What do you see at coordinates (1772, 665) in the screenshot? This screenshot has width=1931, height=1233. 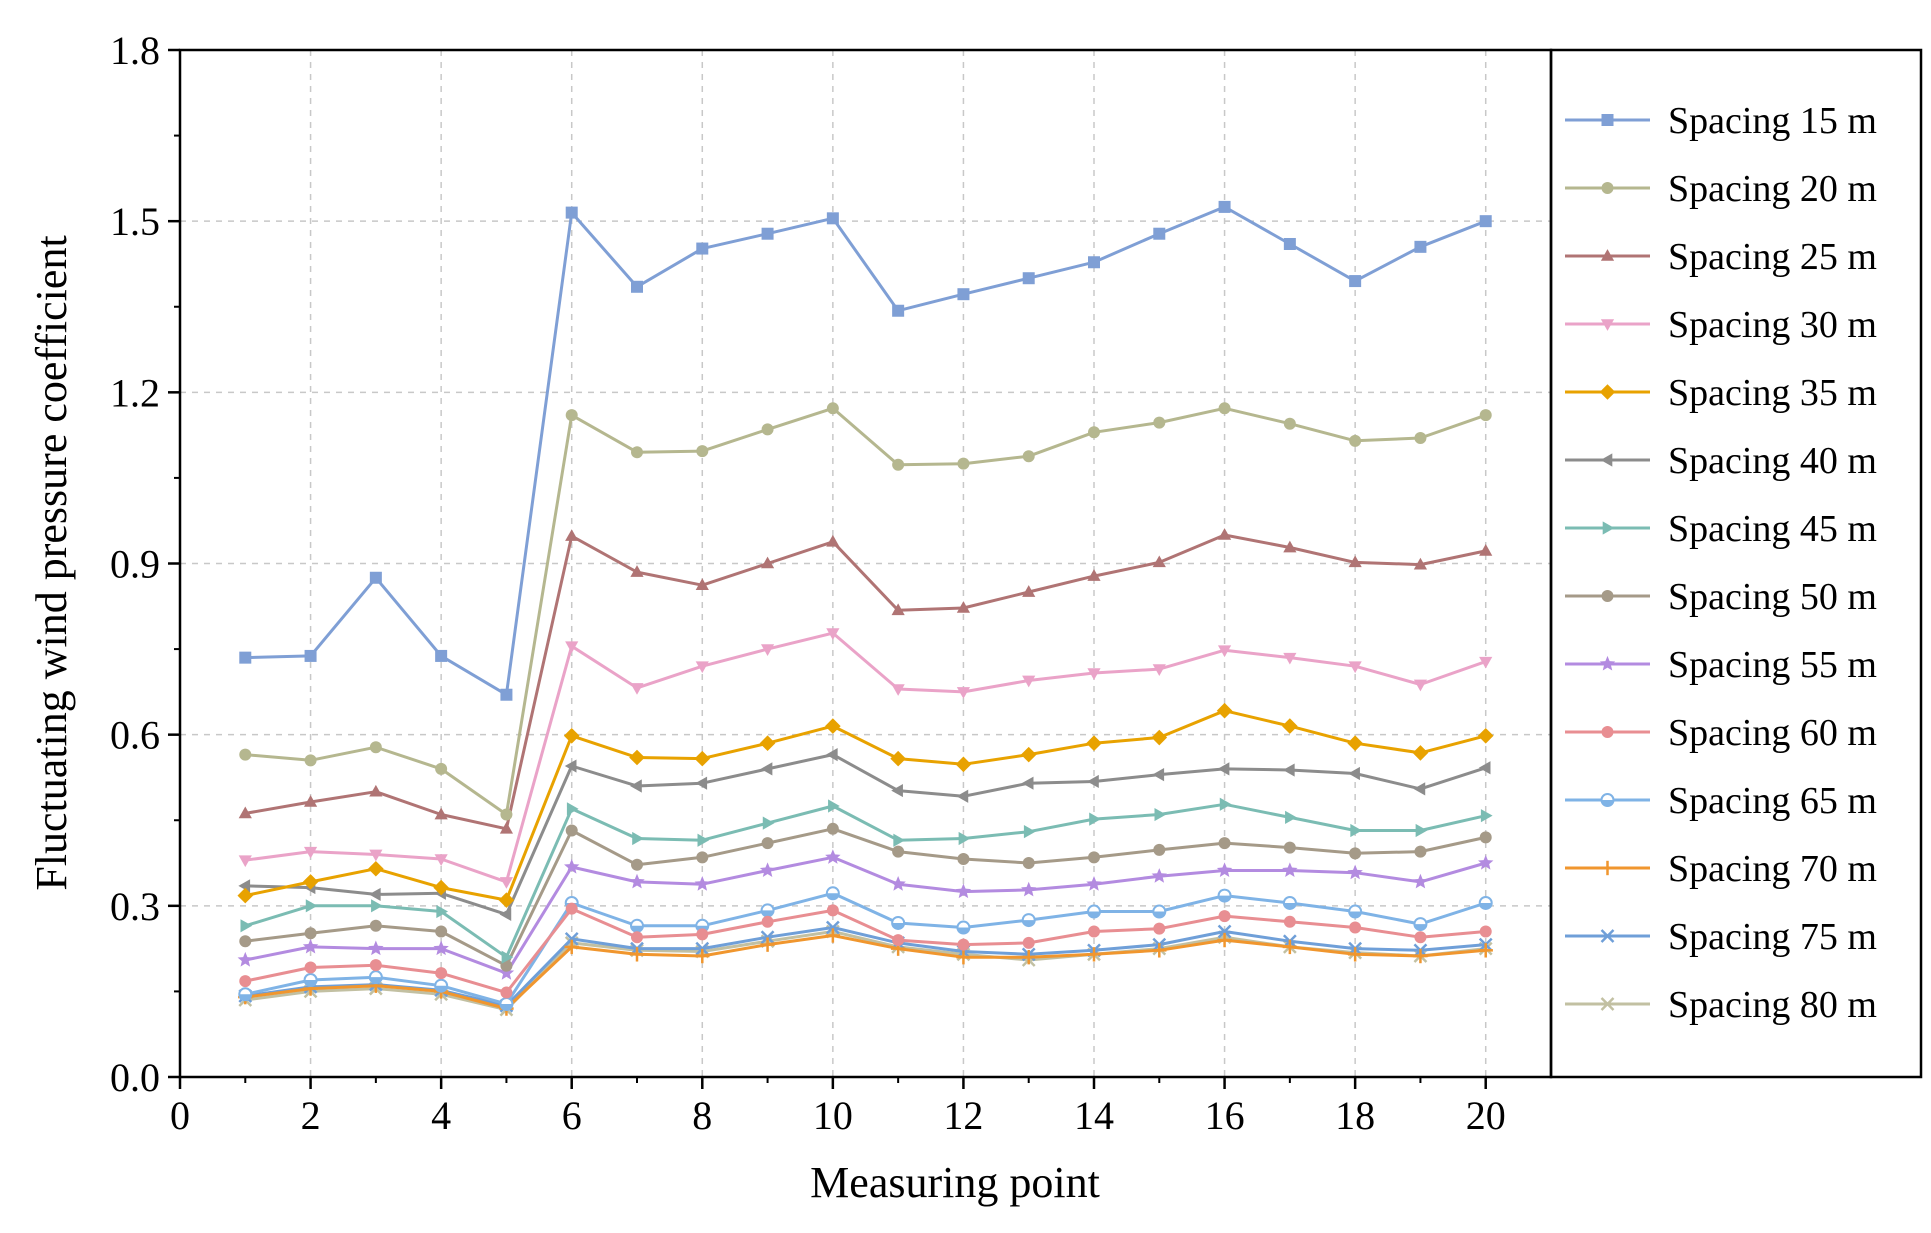 I see `legend-label: Spacing 55 m` at bounding box center [1772, 665].